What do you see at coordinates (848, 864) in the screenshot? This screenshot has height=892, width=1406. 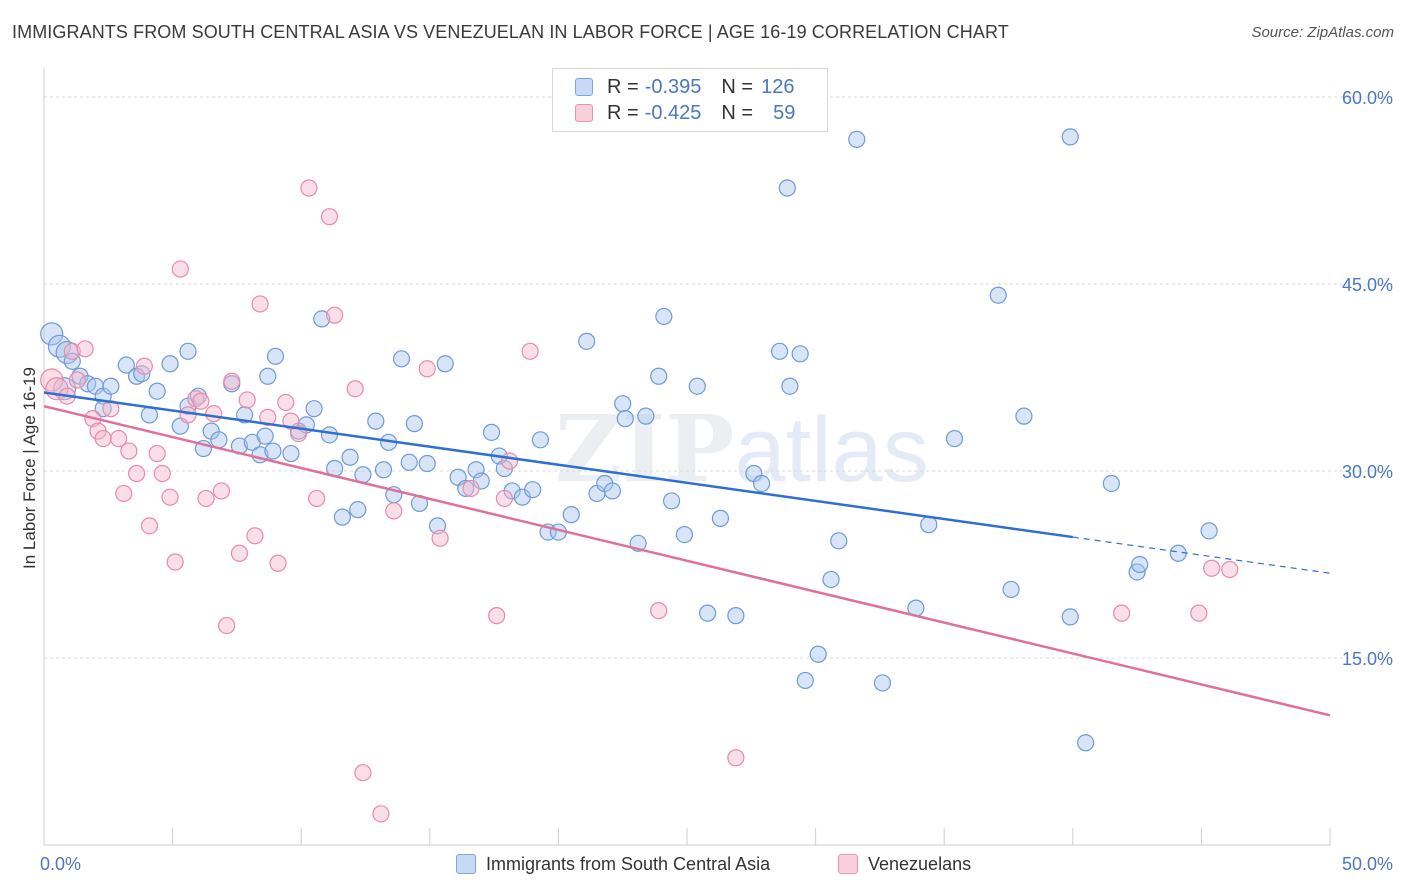 I see `bottom-legend-swatch-pink` at bounding box center [848, 864].